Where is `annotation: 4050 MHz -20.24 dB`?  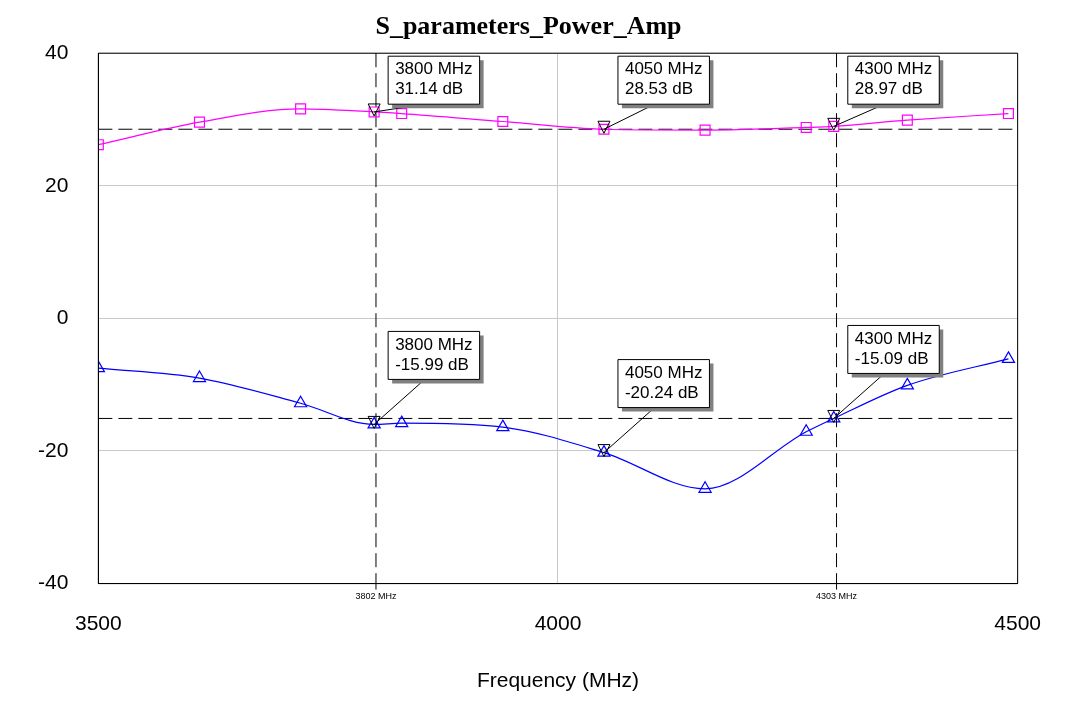 annotation: 4050 MHz -20.24 dB is located at coordinates (663, 382).